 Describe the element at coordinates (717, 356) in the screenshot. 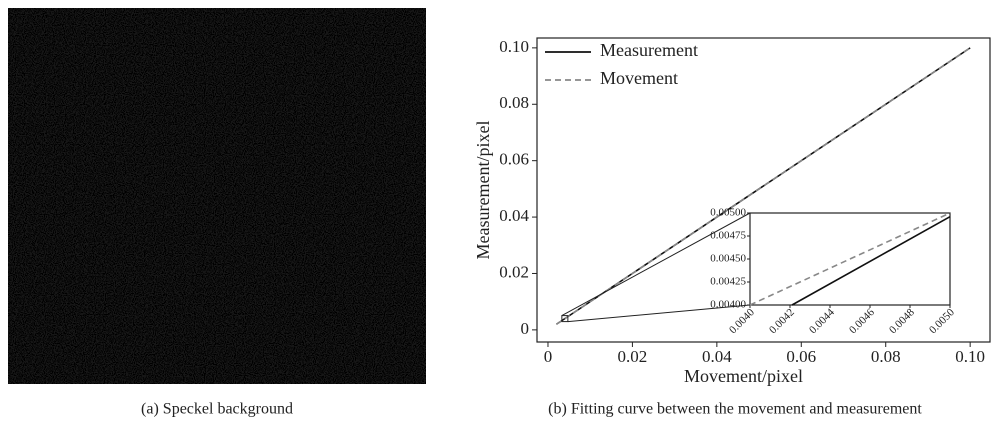

I see `x-tick-label: 0.04` at that location.